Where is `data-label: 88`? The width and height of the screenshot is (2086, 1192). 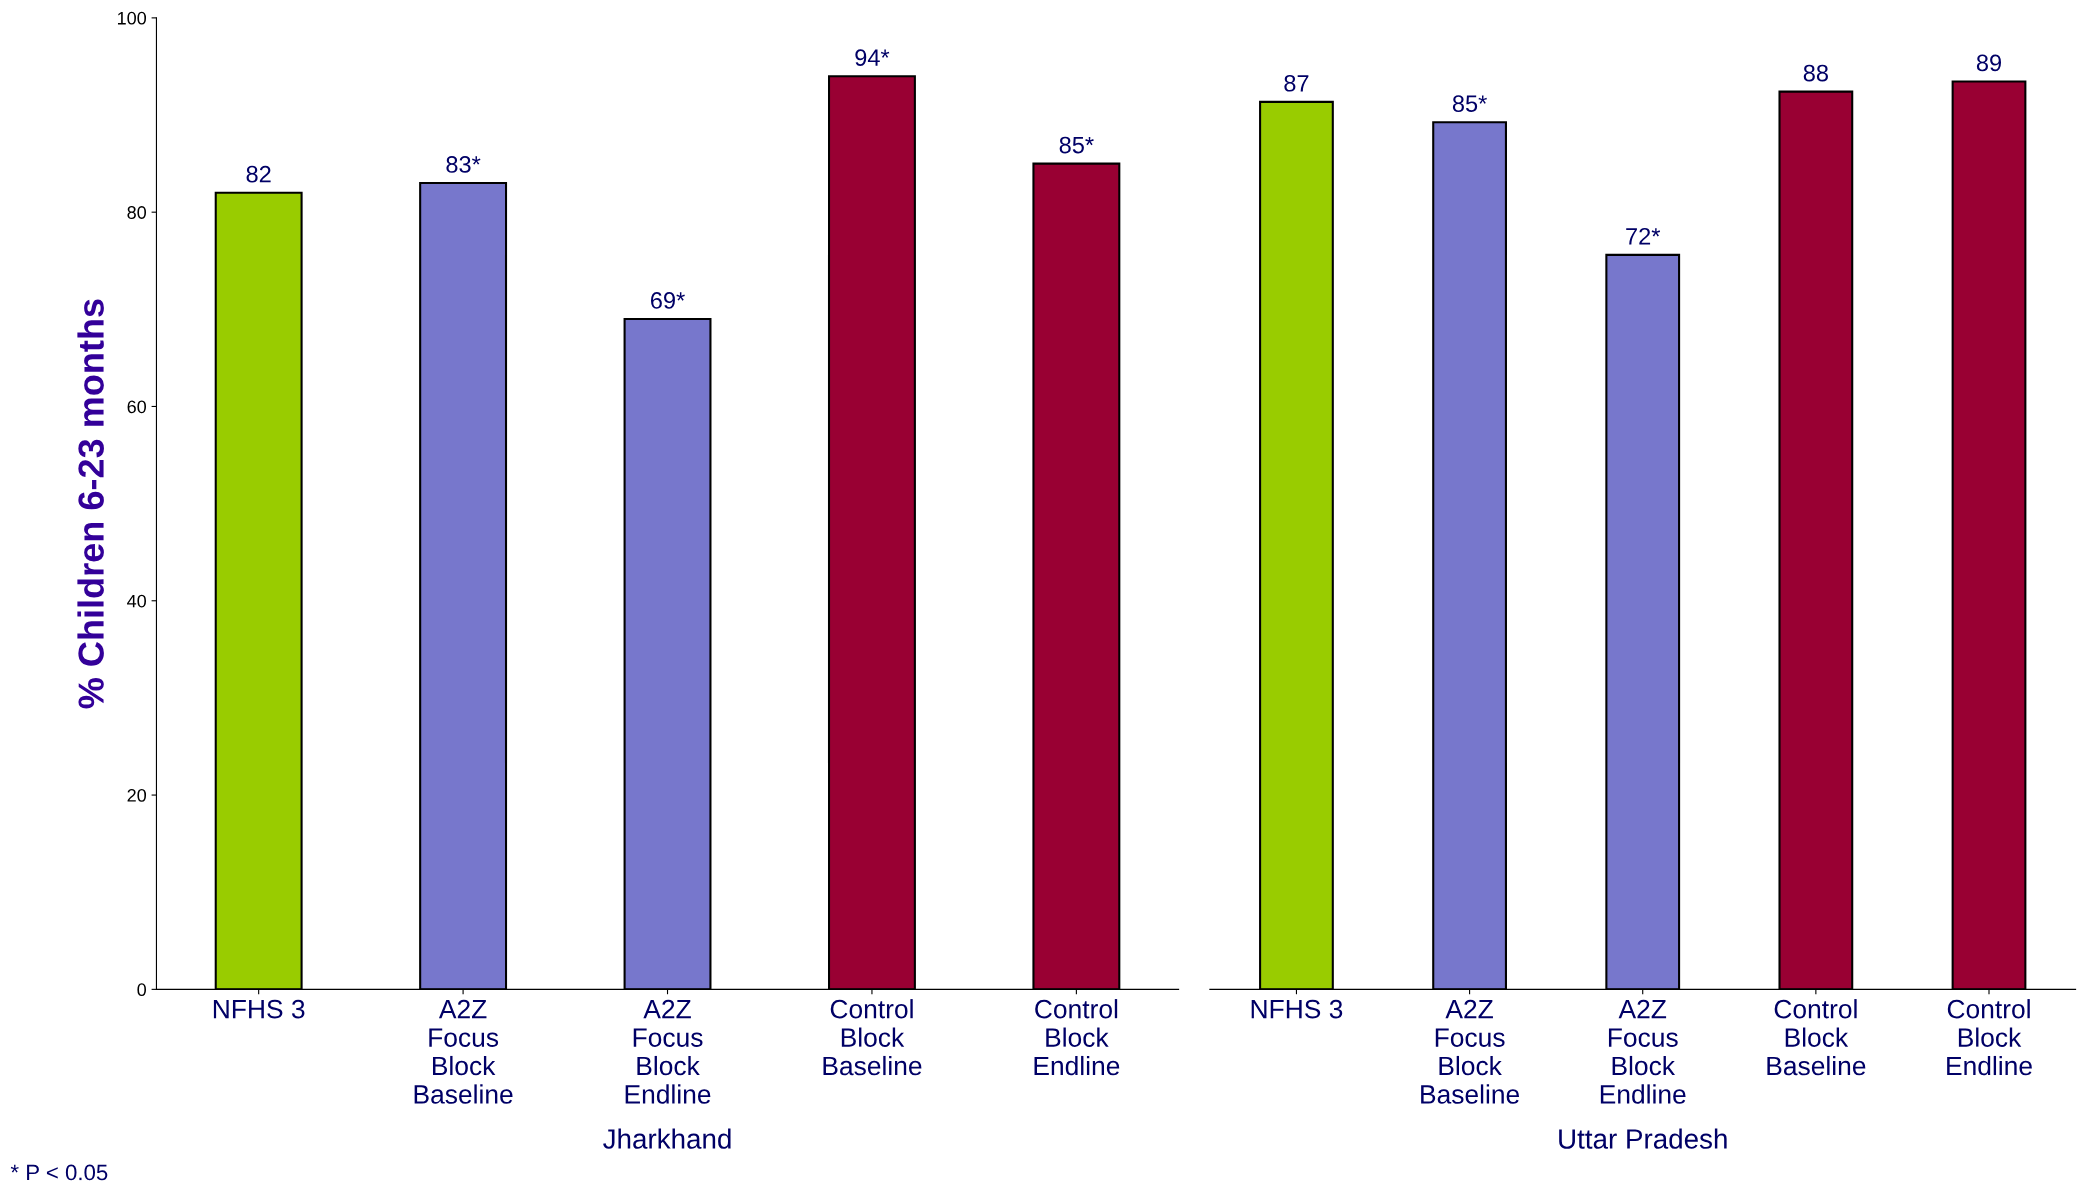
data-label: 88 is located at coordinates (1815, 73).